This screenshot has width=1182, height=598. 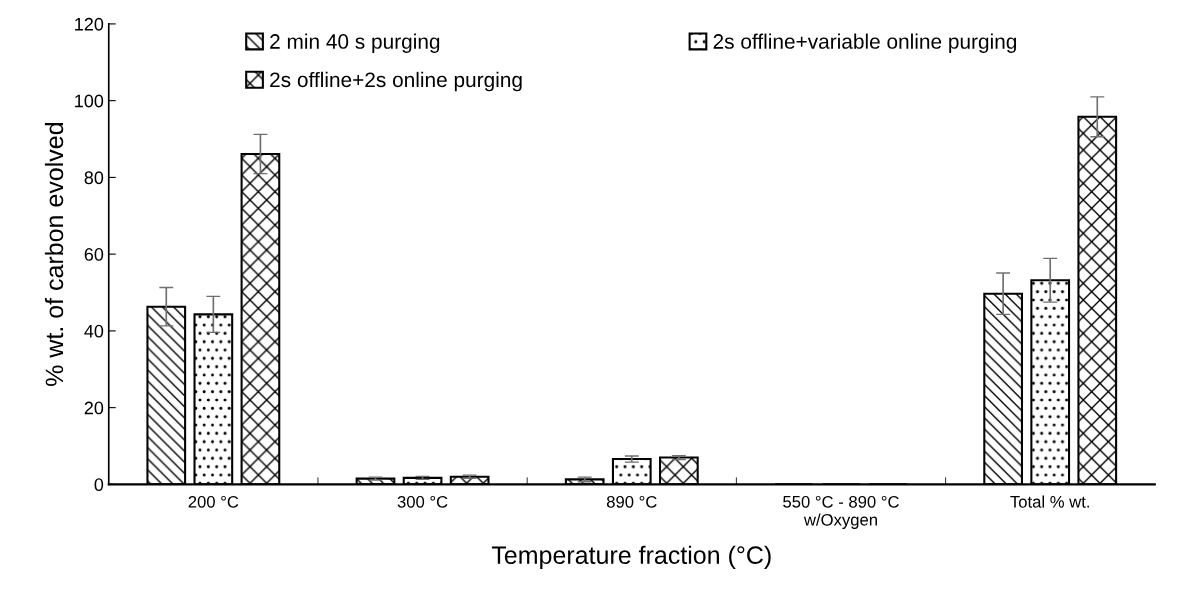 I want to click on y-tick-label: 40, so click(x=94, y=331).